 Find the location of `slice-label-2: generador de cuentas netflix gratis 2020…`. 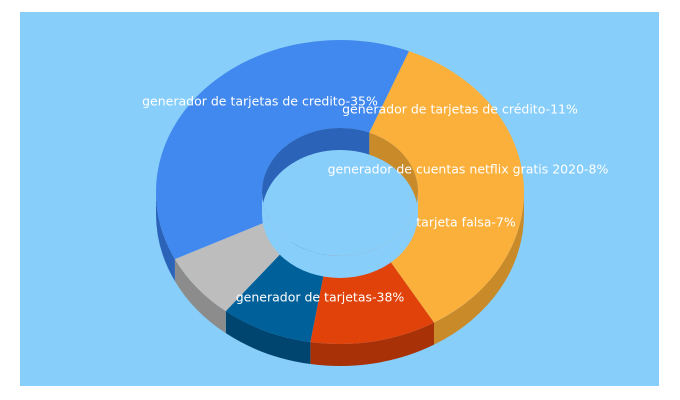

slice-label-2: generador de cuentas netflix gratis 2020… is located at coordinates (468, 169).